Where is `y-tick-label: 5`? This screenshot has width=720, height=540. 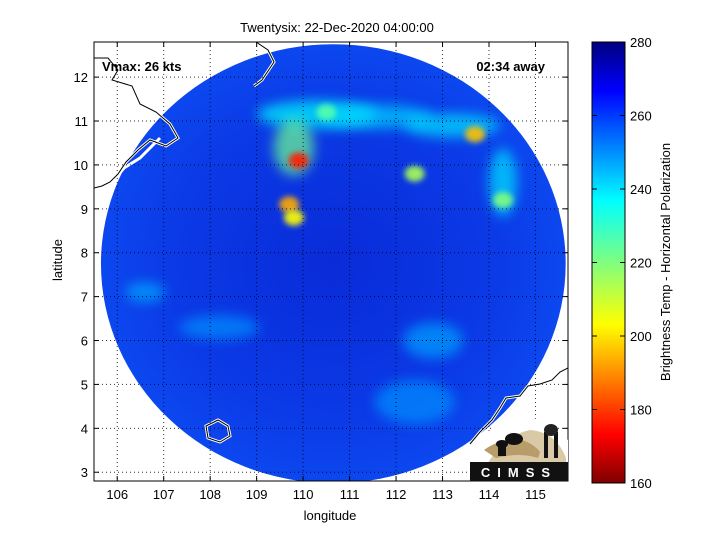
y-tick-label: 5 is located at coordinates (84, 384).